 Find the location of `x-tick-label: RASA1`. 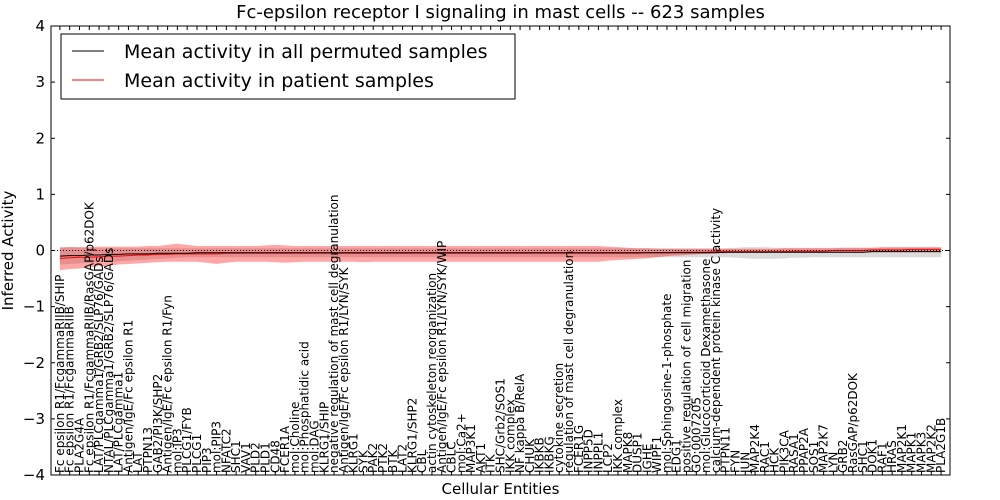

x-tick-label: RASA1 is located at coordinates (794, 453).